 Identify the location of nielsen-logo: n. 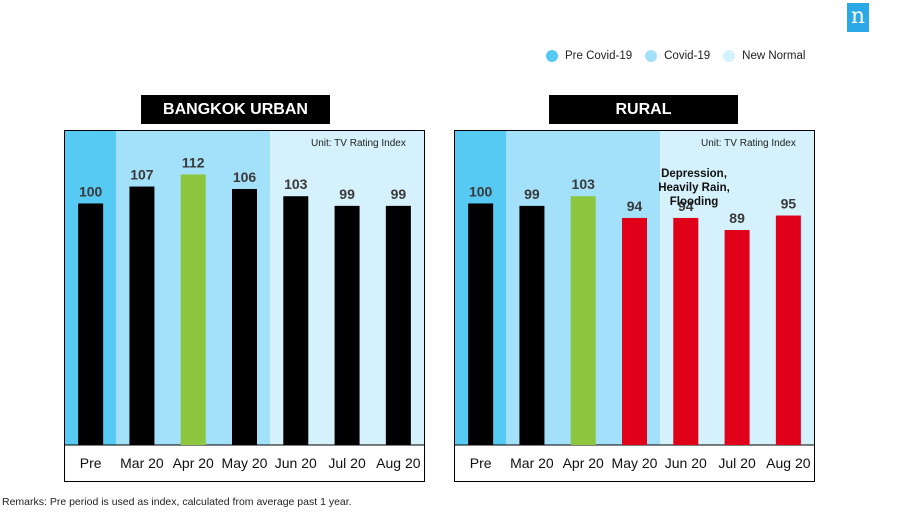
(858, 17).